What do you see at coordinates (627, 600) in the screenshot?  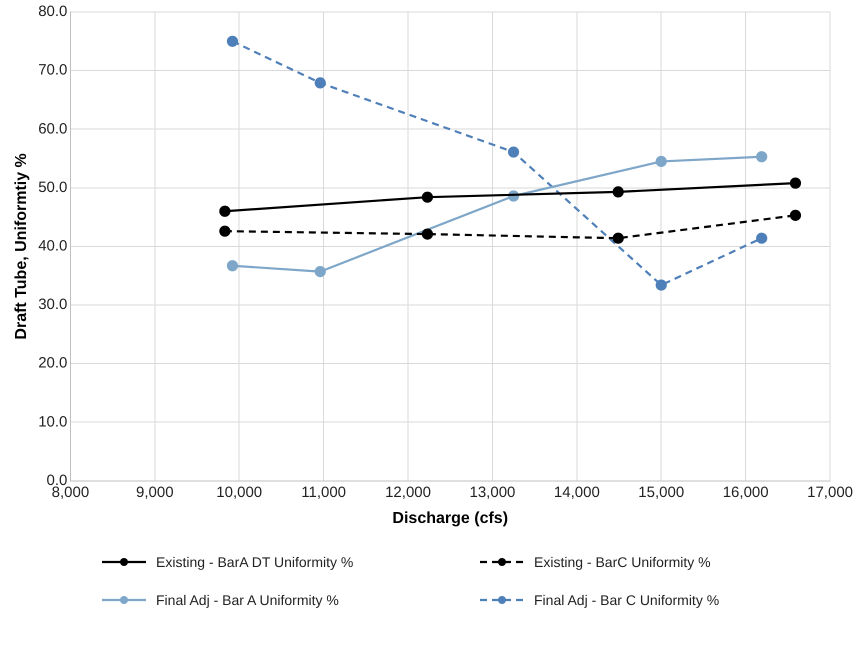 I see `legend-label: Final Adj - Bar C Uniformity %` at bounding box center [627, 600].